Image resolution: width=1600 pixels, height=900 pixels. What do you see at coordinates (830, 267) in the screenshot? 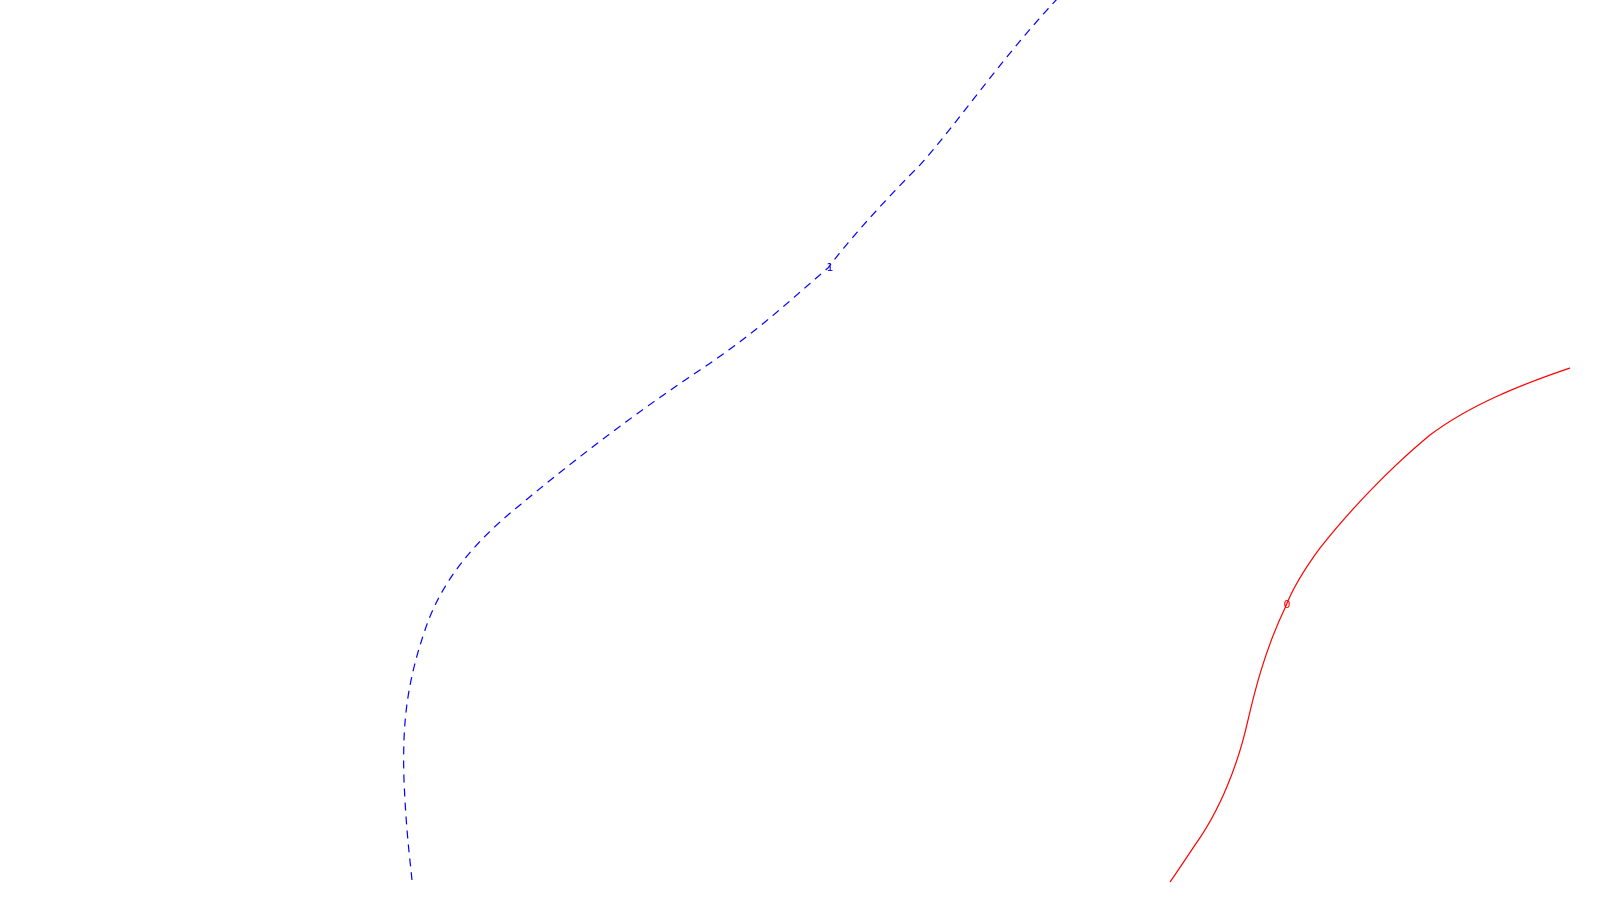
I see `contour-label-level-1: 1` at bounding box center [830, 267].